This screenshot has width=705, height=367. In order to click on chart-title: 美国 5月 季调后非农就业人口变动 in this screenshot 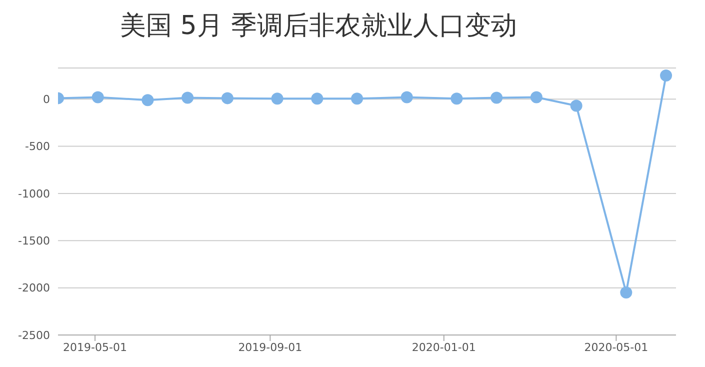, I will do `click(319, 26)`.